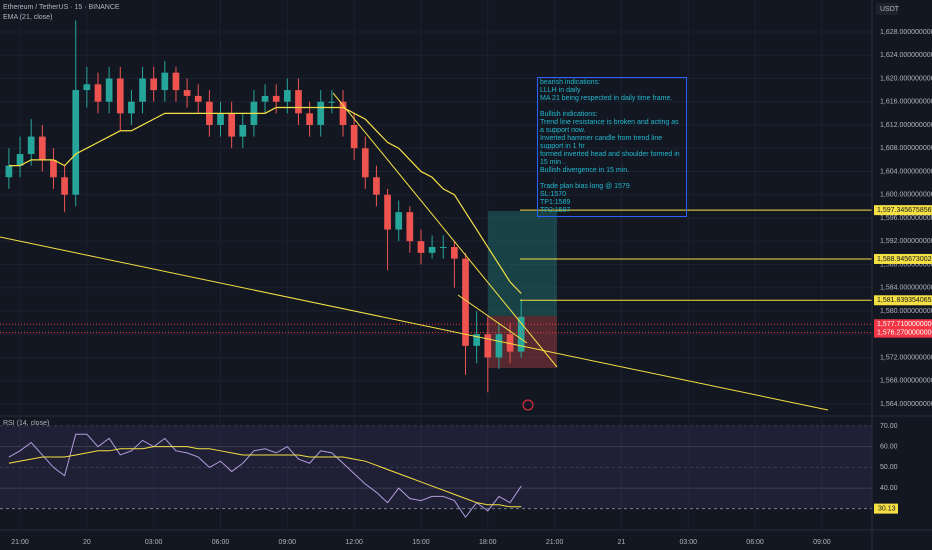 The height and width of the screenshot is (550, 932). What do you see at coordinates (354, 542) in the screenshot?
I see `x-tick-label: 12:00` at bounding box center [354, 542].